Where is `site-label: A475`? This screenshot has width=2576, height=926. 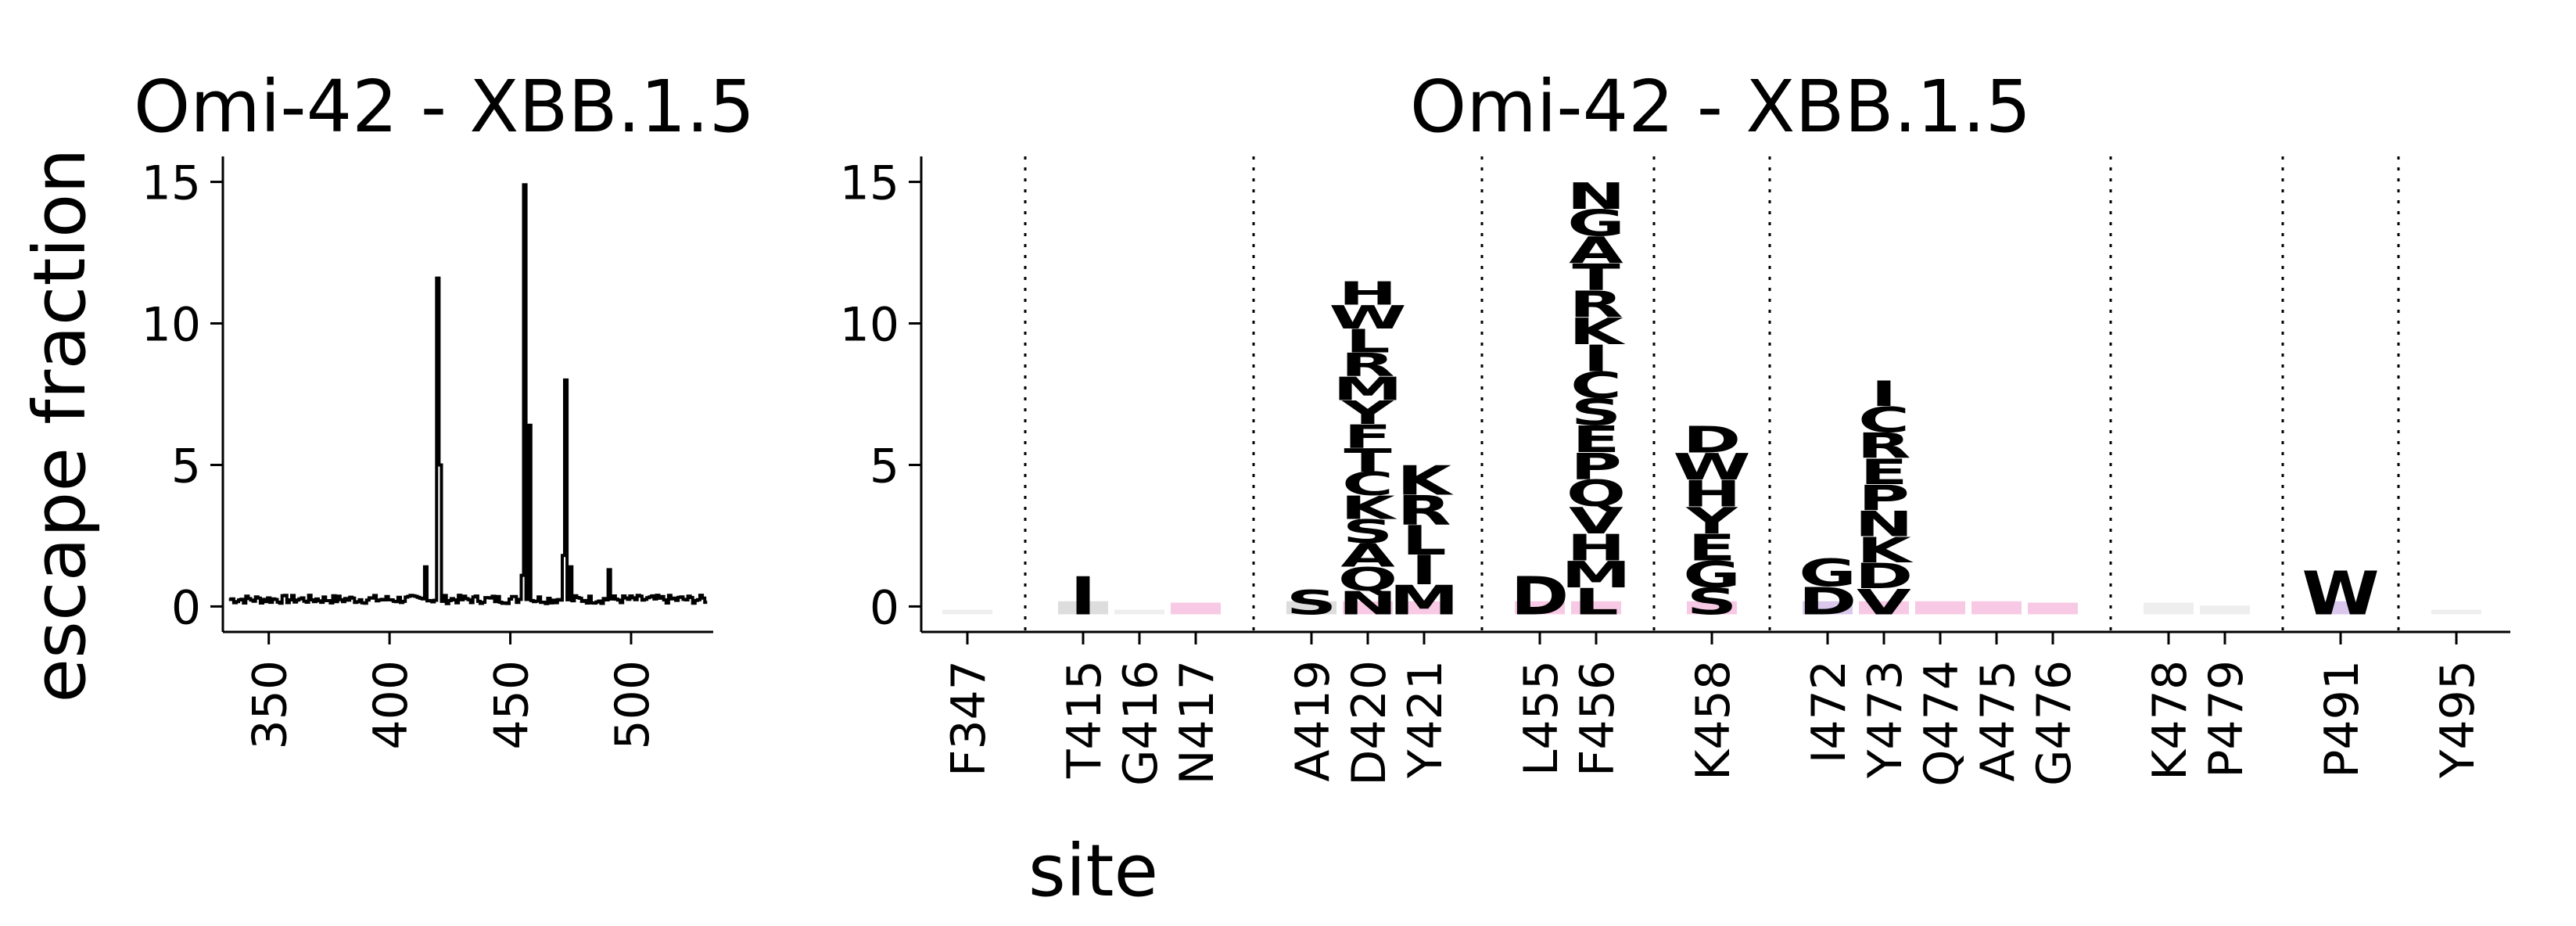
site-label: A475 is located at coordinates (1998, 721).